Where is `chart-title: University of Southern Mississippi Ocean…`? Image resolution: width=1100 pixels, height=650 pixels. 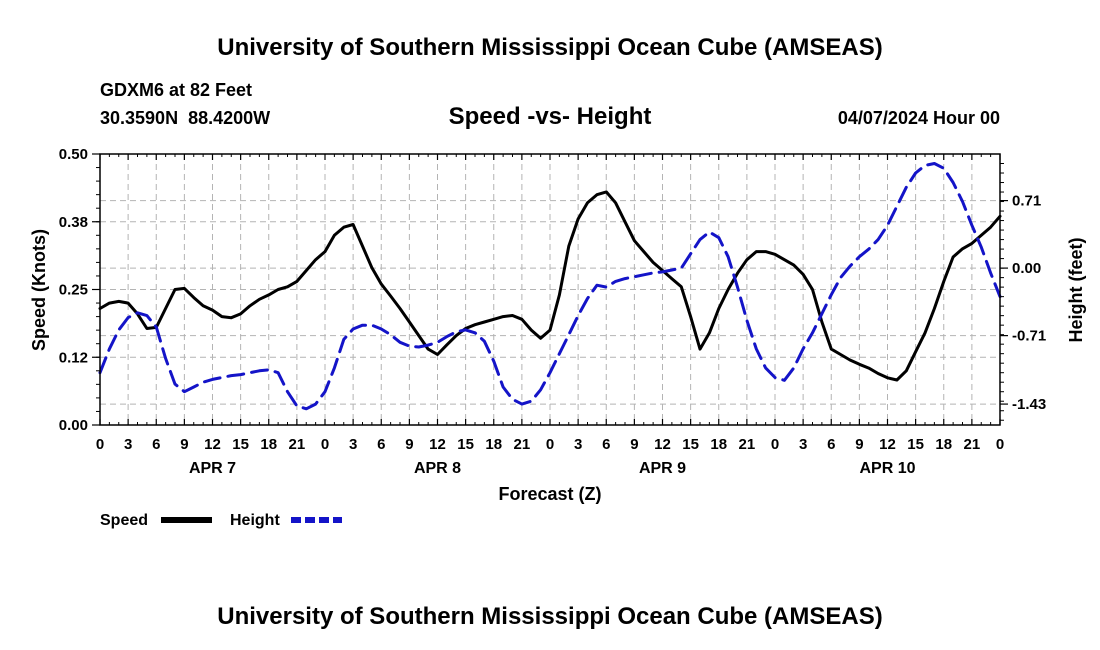 chart-title: University of Southern Mississippi Ocean… is located at coordinates (549, 47).